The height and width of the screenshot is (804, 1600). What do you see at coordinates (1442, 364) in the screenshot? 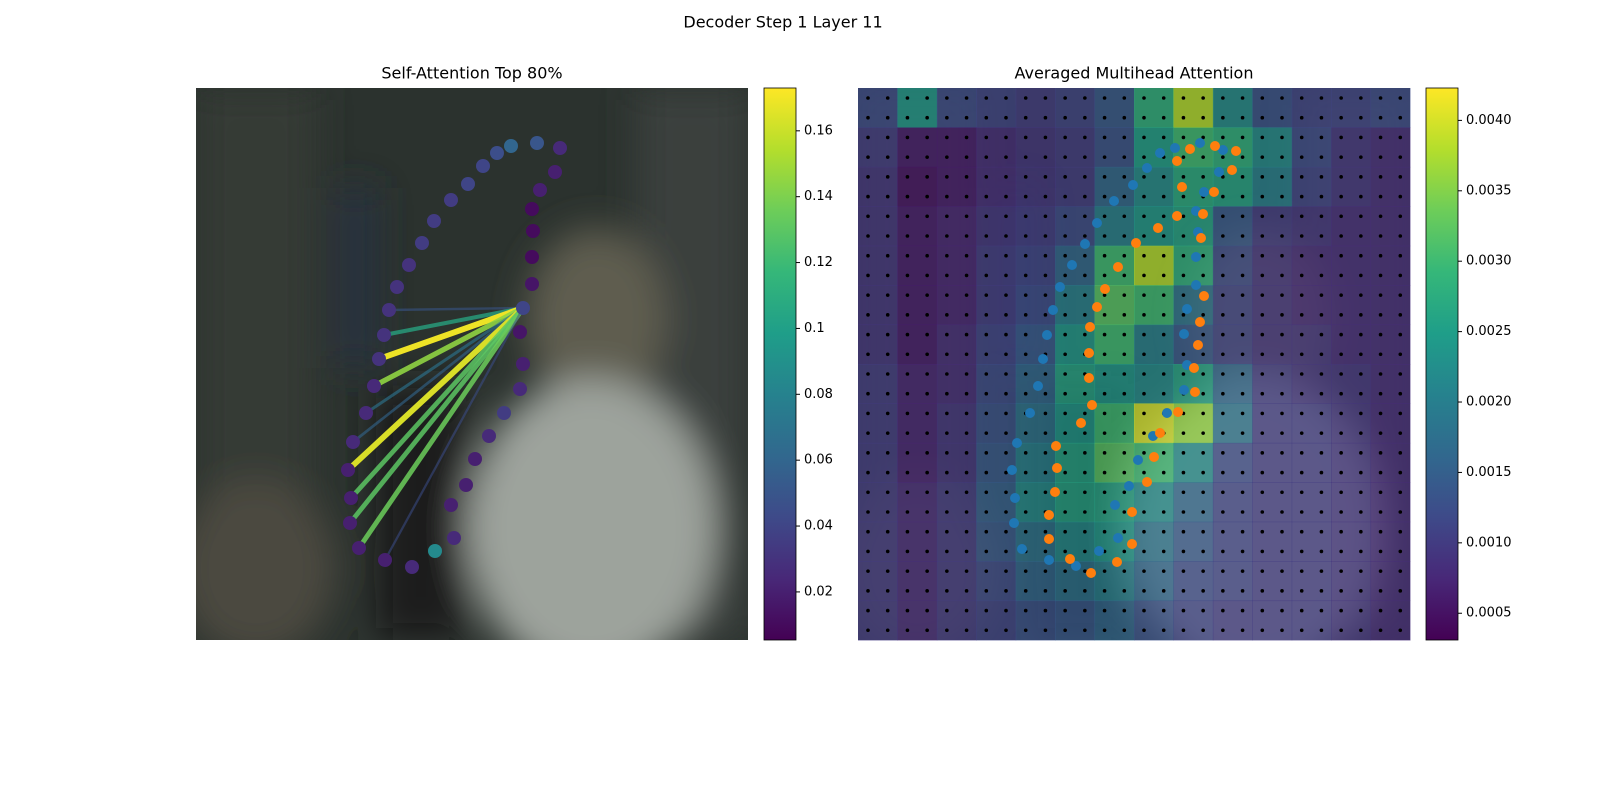
I see `colorbar` at bounding box center [1442, 364].